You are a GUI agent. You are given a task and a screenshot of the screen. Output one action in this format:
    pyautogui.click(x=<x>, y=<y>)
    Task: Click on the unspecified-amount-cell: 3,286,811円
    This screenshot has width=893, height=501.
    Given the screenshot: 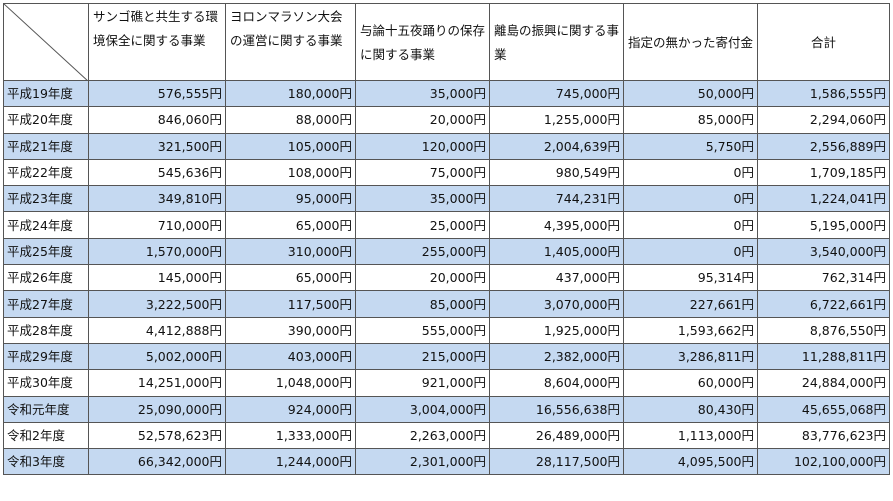 What is the action you would take?
    pyautogui.click(x=690, y=356)
    